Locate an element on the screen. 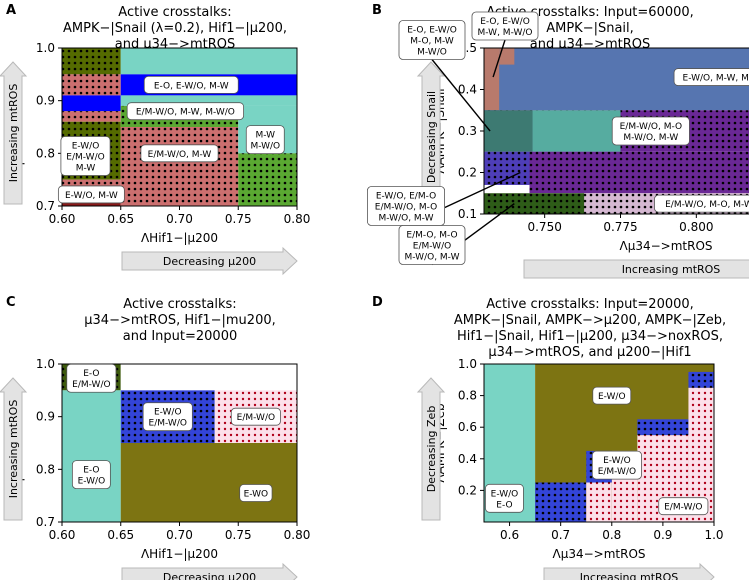 The width and height of the screenshot is (749, 580). region-annotation: E-W/O, M-W, M-W/O is located at coordinates (711, 77).